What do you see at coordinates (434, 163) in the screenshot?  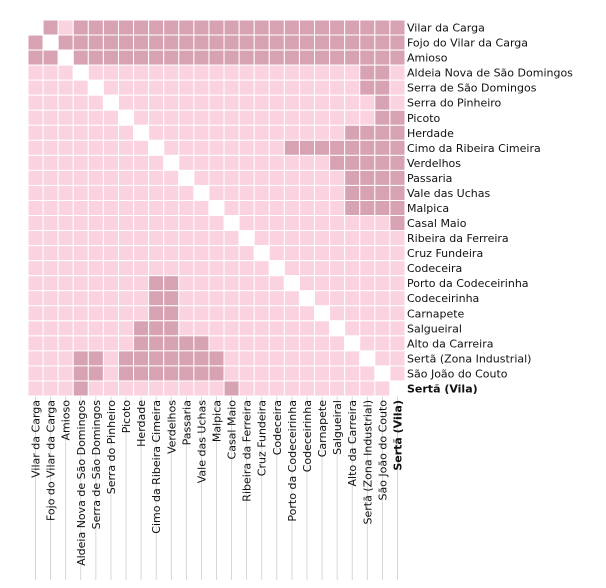 I see `row-label-verdelhos: Verdelhos` at bounding box center [434, 163].